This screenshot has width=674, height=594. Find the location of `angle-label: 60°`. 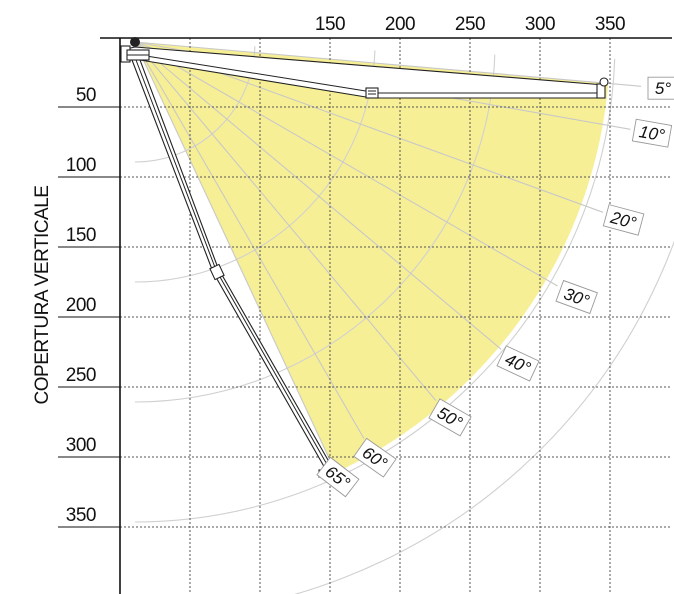

angle-label: 60° is located at coordinates (375, 457).